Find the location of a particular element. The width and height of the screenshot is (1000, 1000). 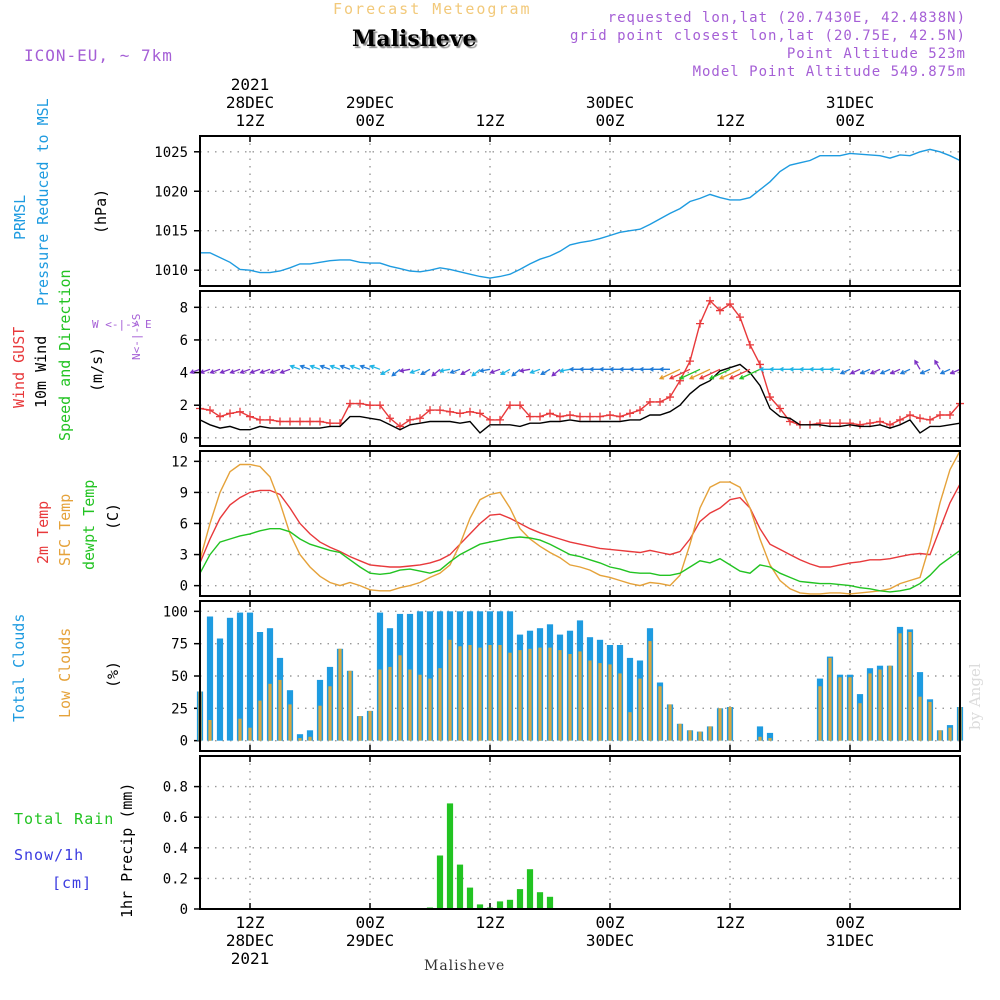

total-rain-label: Total Rain is located at coordinates (64, 819).